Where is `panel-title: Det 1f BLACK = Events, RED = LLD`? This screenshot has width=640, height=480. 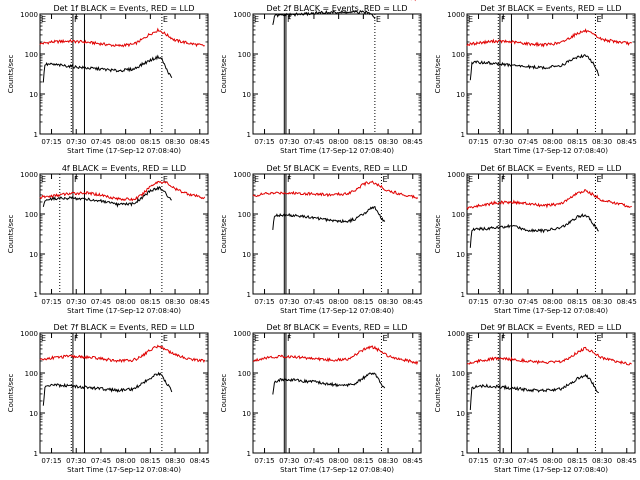 panel-title: Det 1f BLACK = Events, RED = LLD is located at coordinates (123, 8).